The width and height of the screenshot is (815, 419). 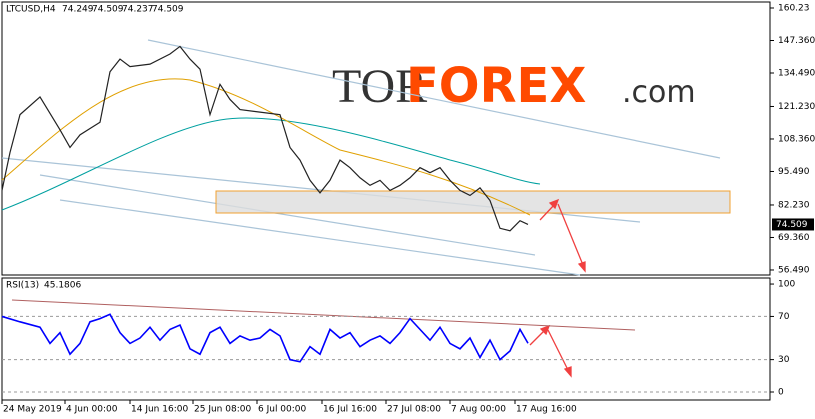 I want to click on symbol: LTCUSD,H4, so click(x=31, y=10).